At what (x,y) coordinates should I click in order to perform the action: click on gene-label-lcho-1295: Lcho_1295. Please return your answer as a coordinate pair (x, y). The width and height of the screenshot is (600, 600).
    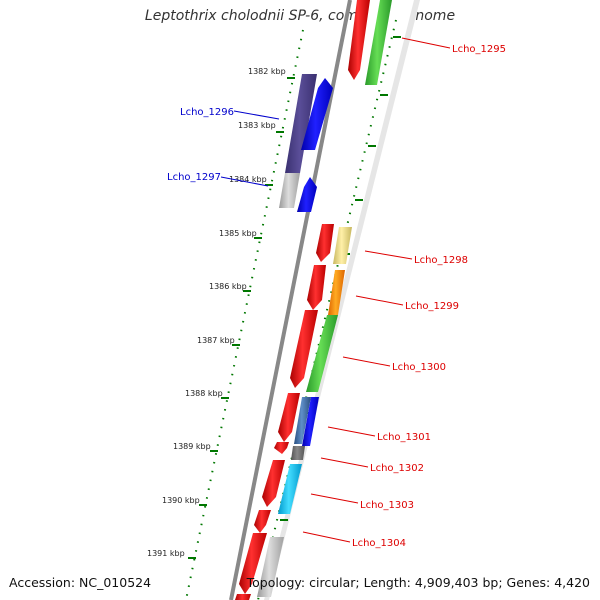
    Looking at the image, I should click on (479, 49).